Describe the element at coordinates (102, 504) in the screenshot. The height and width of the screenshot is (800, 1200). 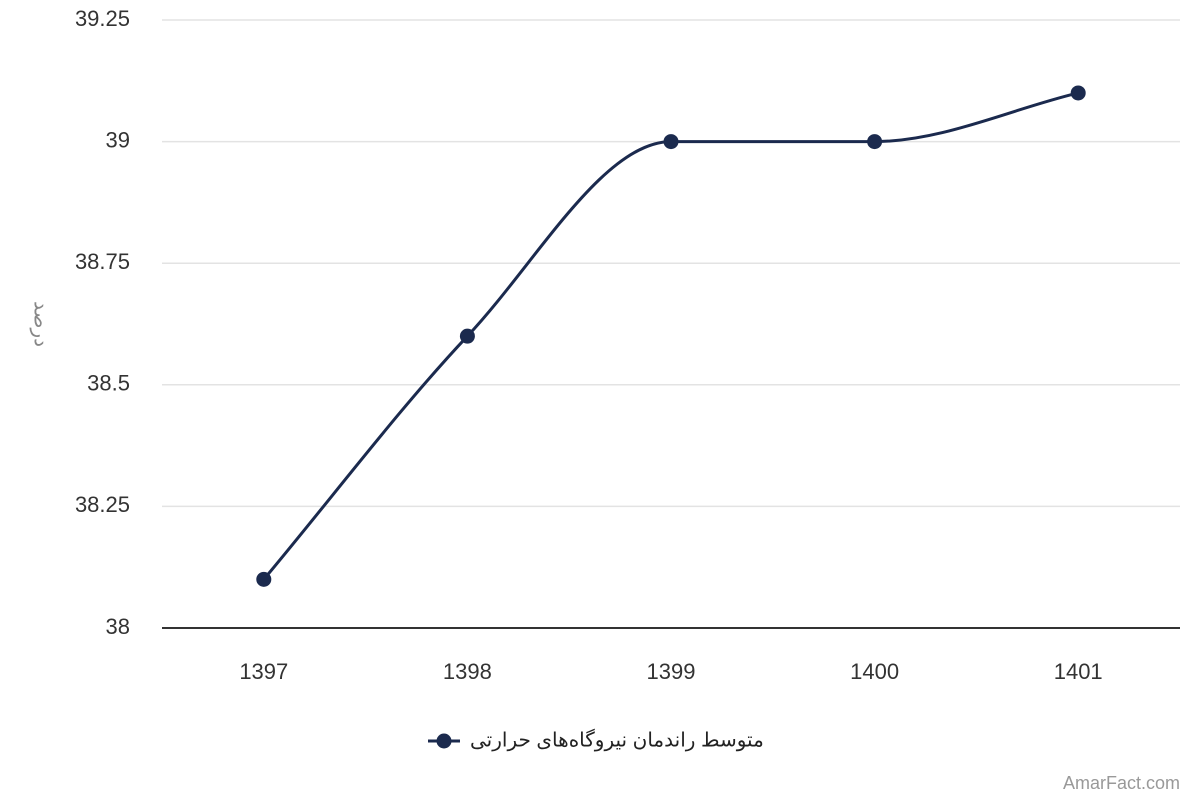
I see `y-tick-label: 38.25` at that location.